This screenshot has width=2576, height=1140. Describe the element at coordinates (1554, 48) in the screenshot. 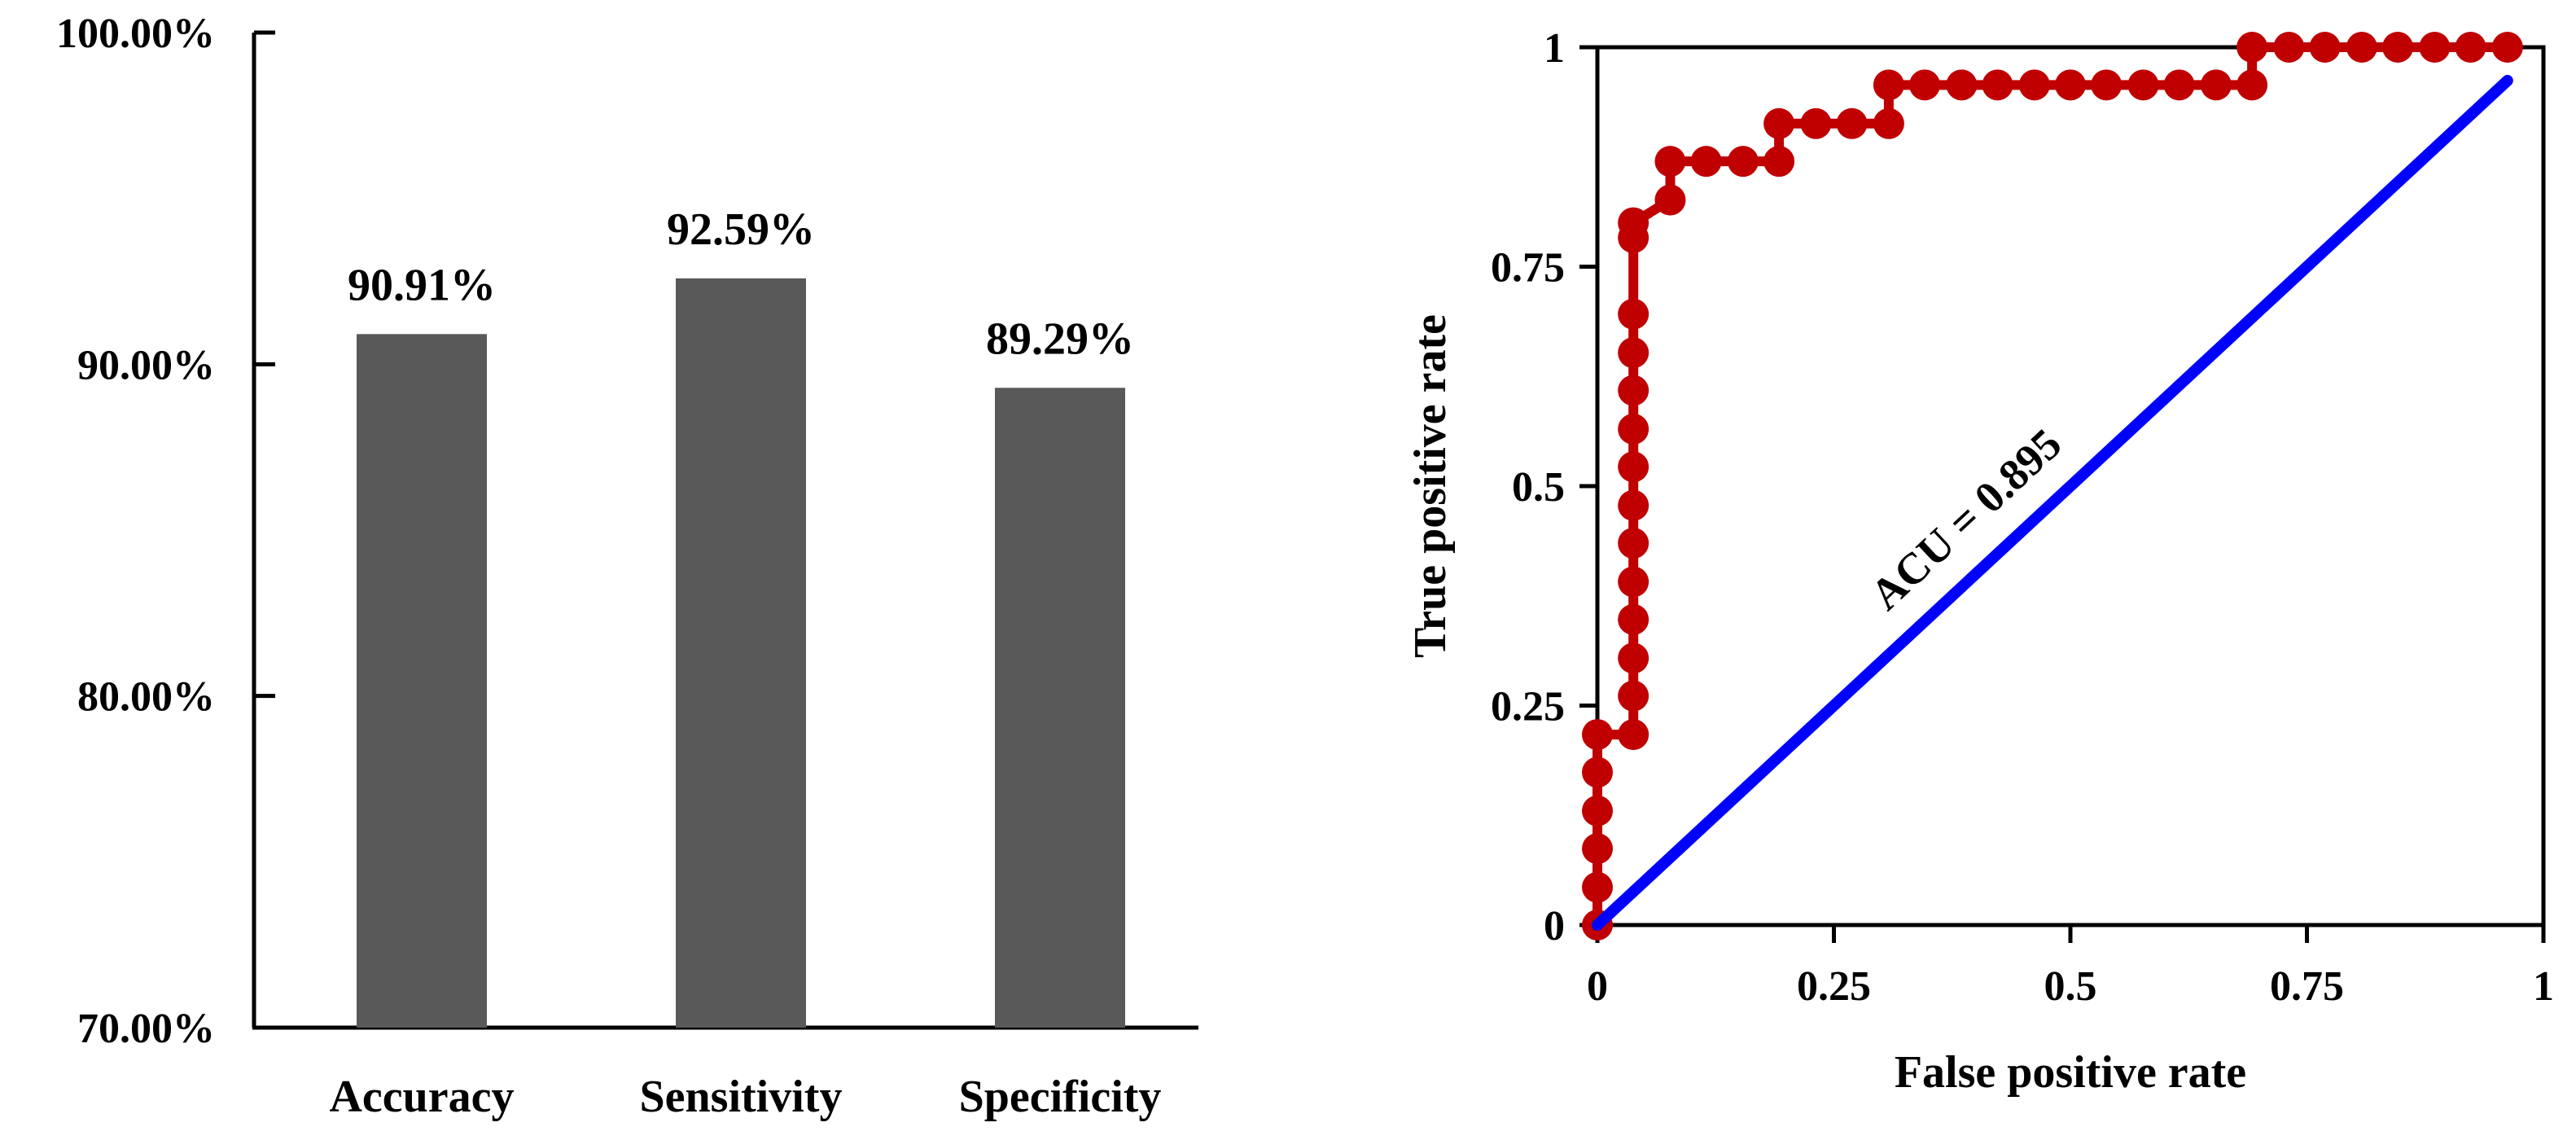

I see `y-tick-label: 1` at that location.